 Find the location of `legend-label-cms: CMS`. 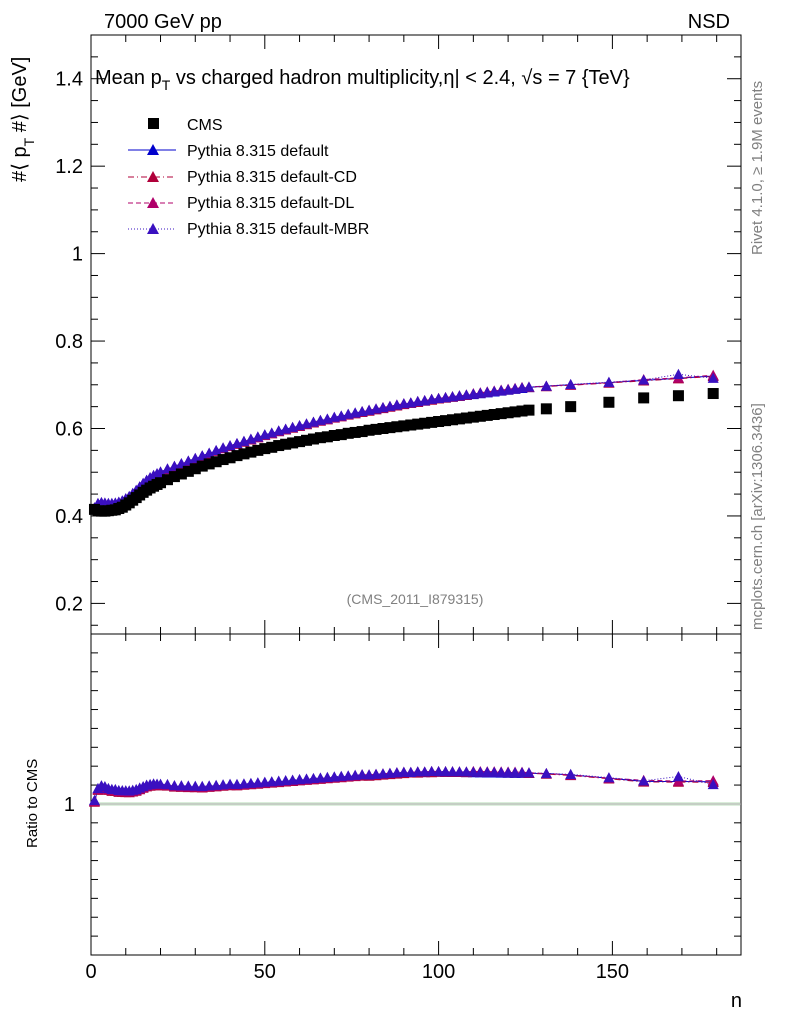

legend-label-cms: CMS is located at coordinates (205, 125).